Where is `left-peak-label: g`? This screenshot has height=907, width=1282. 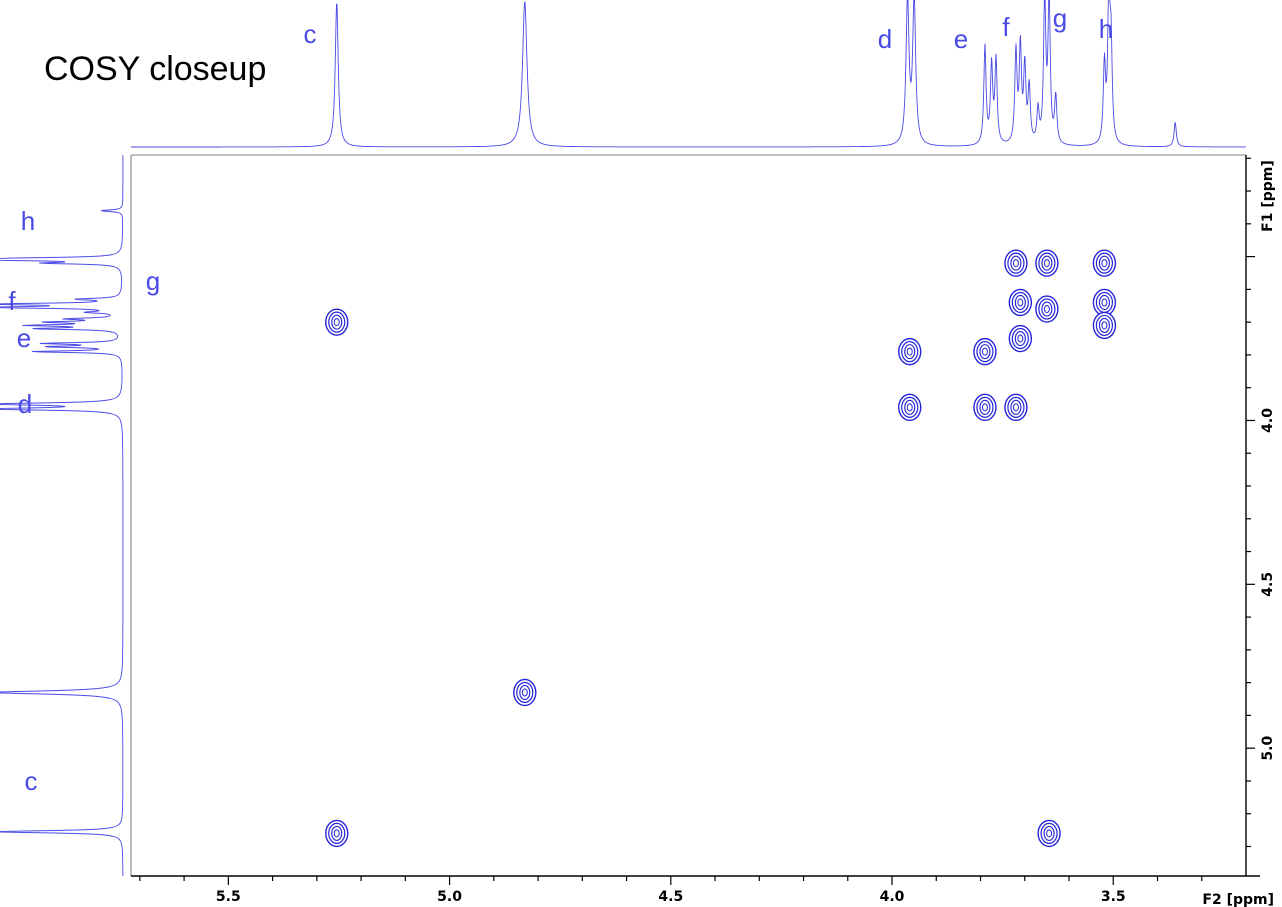 left-peak-label: g is located at coordinates (153, 281).